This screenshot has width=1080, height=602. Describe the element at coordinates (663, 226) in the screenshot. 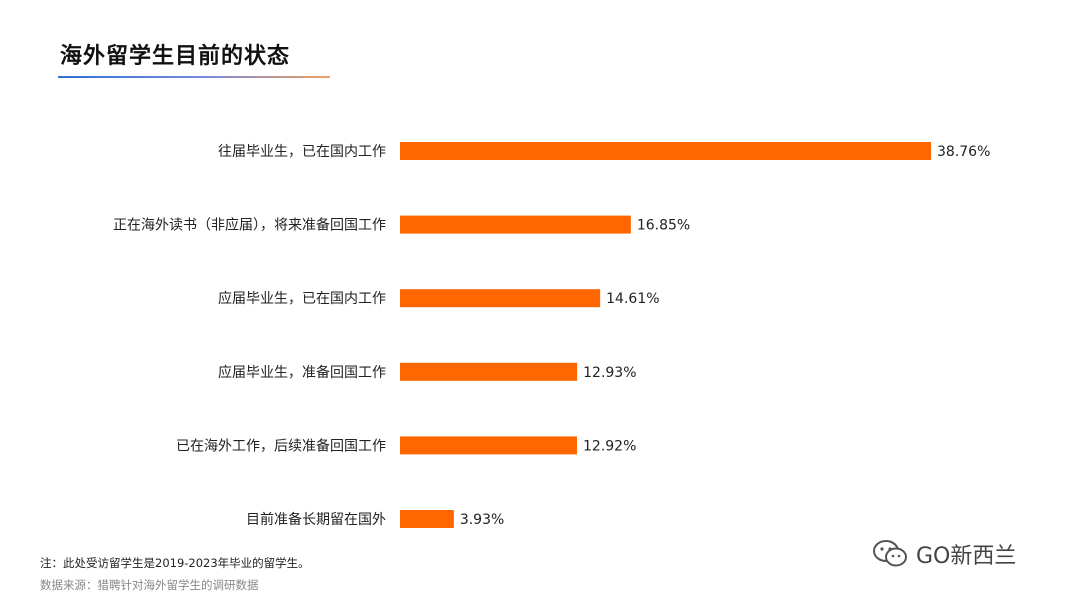

I see `value-label: 16.85%` at that location.